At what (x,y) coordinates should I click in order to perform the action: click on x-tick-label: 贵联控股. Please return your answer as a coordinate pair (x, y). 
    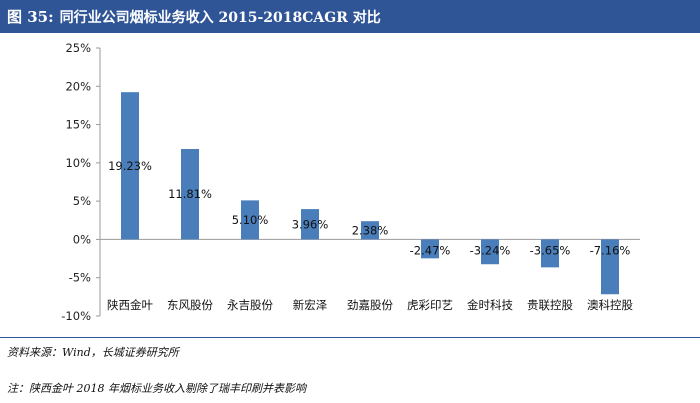
    Looking at the image, I should click on (550, 305).